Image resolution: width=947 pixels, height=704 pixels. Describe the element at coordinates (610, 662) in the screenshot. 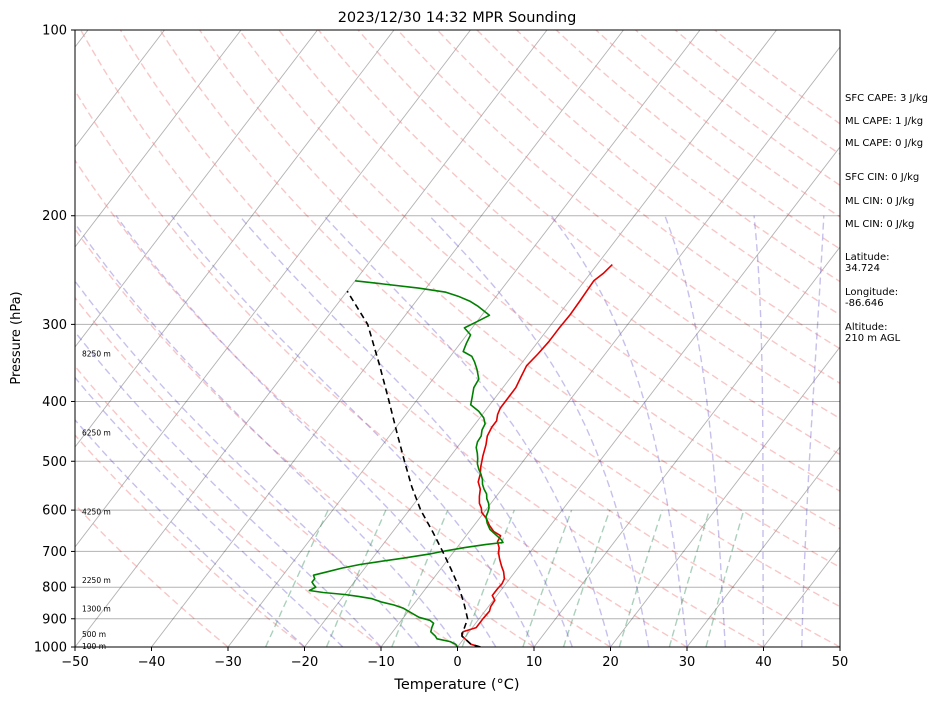

I see `x-tick-label: 20` at that location.